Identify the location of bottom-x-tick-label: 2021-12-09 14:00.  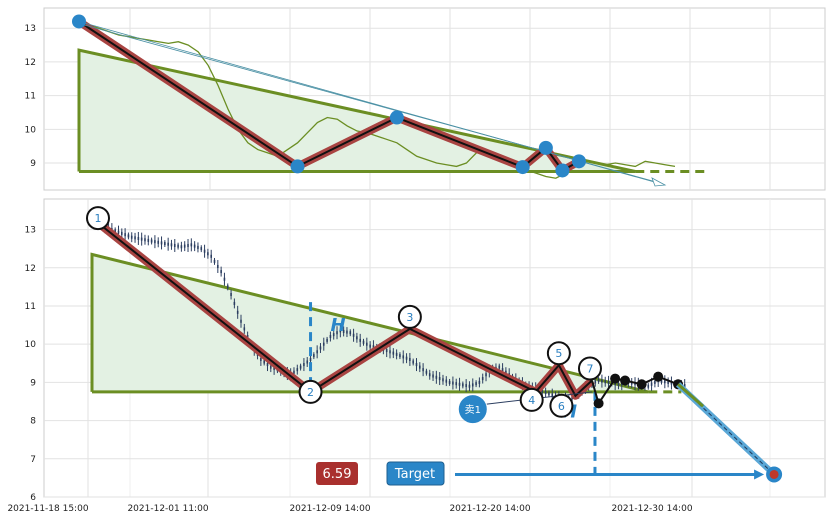
(329, 509).